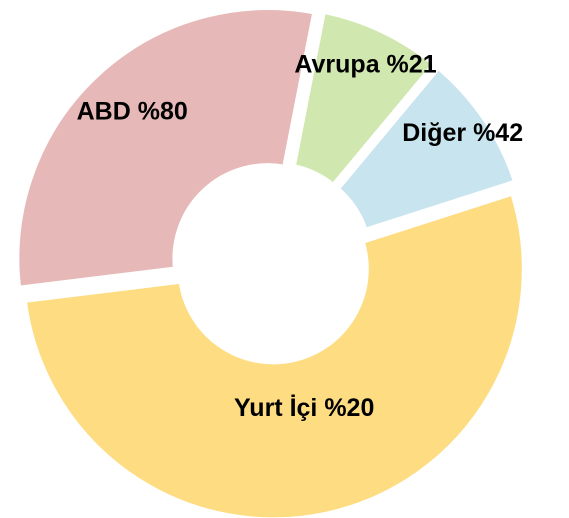 This screenshot has height=518, width=569. What do you see at coordinates (426, 148) in the screenshot?
I see `donut-slice` at bounding box center [426, 148].